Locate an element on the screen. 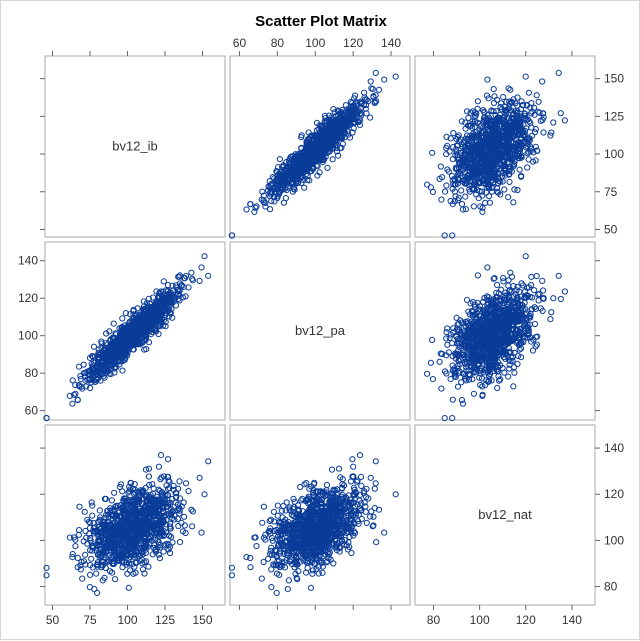 Image resolution: width=640 pixels, height=641 pixels. cell-bv12_ib-vs-bv12_pa is located at coordinates (319, 147).